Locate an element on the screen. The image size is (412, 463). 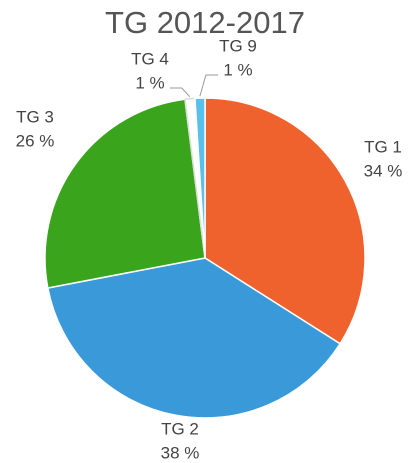
slice-label: TG 9 is located at coordinates (238, 45).